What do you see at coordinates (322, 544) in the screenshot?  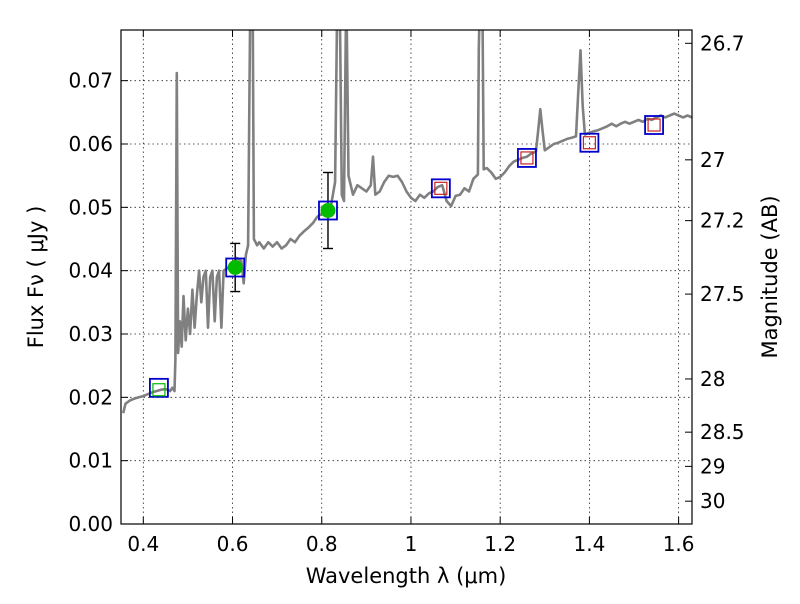 I see `x-tick-label: 0.8` at bounding box center [322, 544].